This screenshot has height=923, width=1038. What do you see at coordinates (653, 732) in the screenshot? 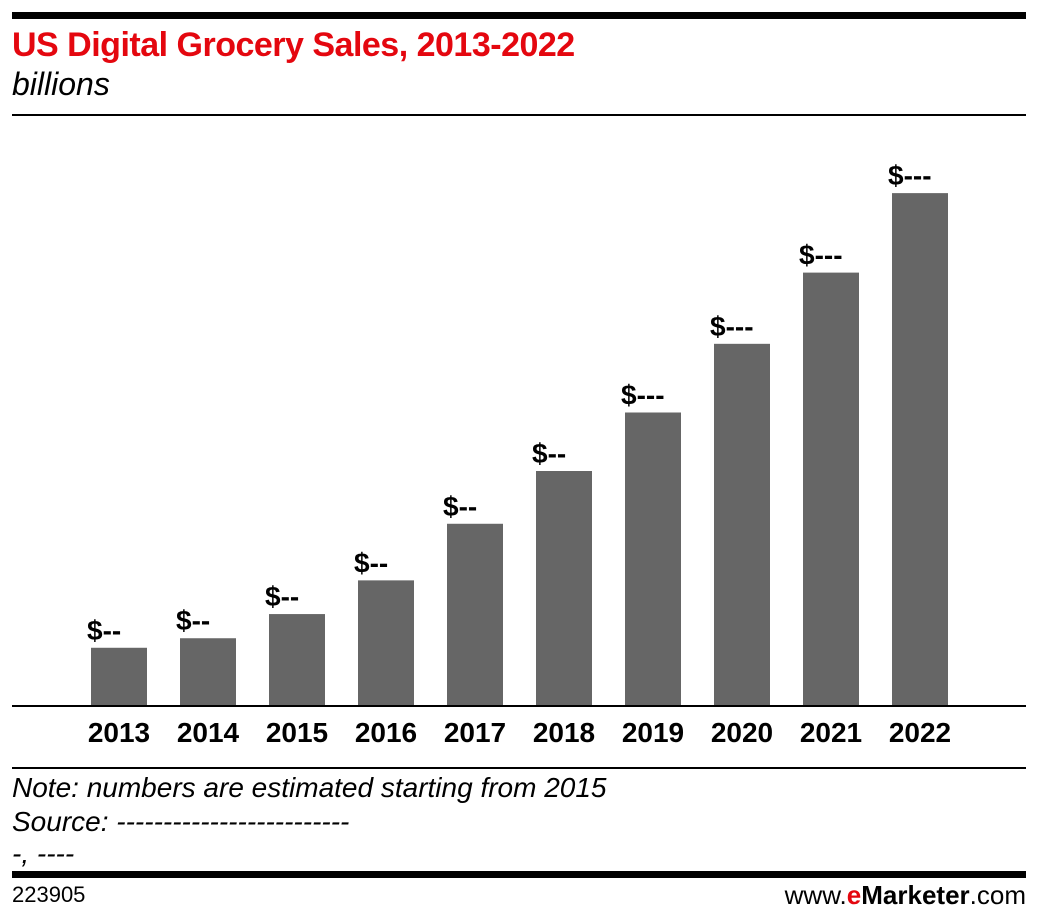
I see `x-tick-label-2019: 2019` at bounding box center [653, 732].